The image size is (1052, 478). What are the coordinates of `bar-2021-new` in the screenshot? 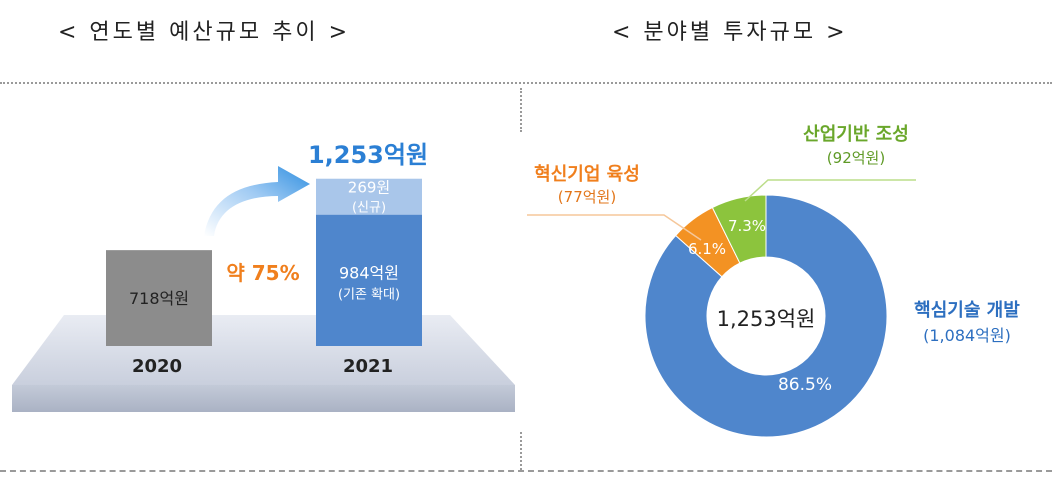 It's located at (369, 196).